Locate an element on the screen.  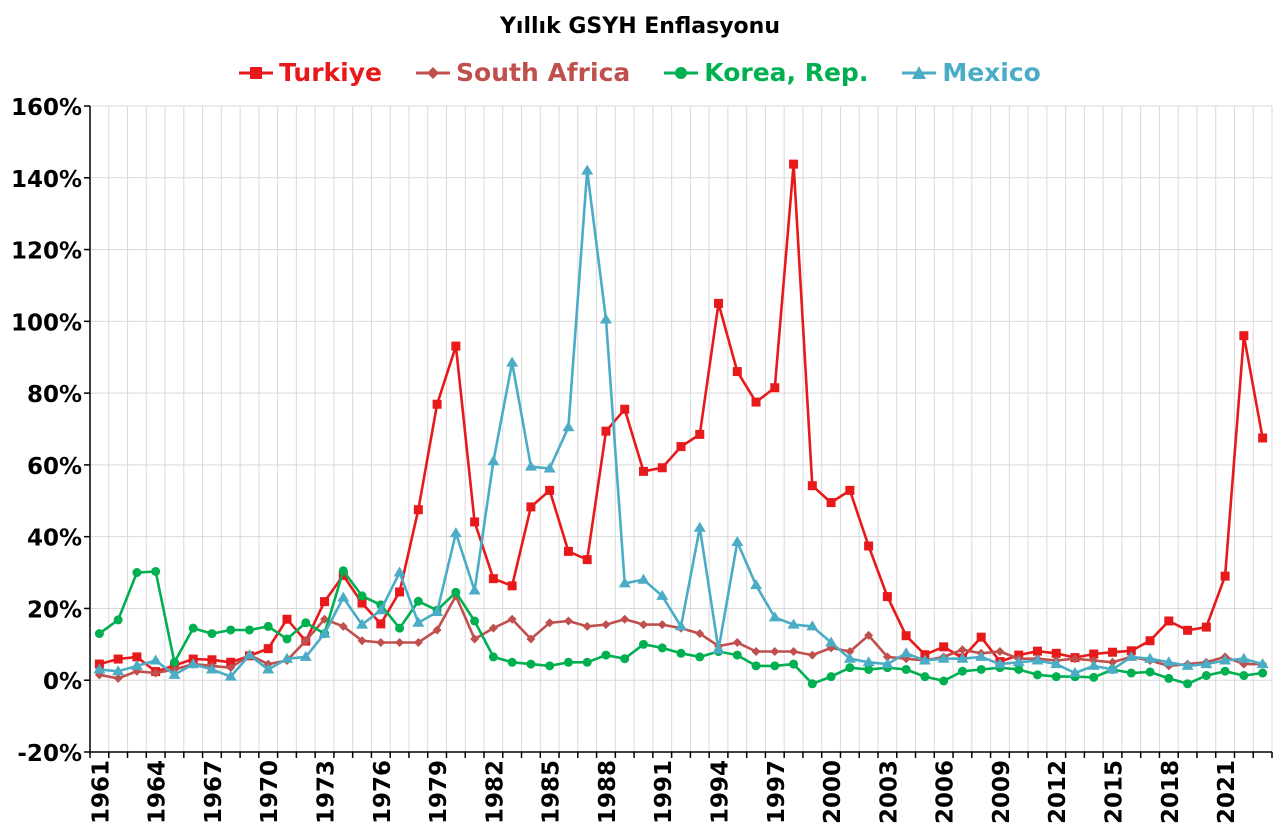
x-tick-label: 2003 is located at coordinates (889, 792).